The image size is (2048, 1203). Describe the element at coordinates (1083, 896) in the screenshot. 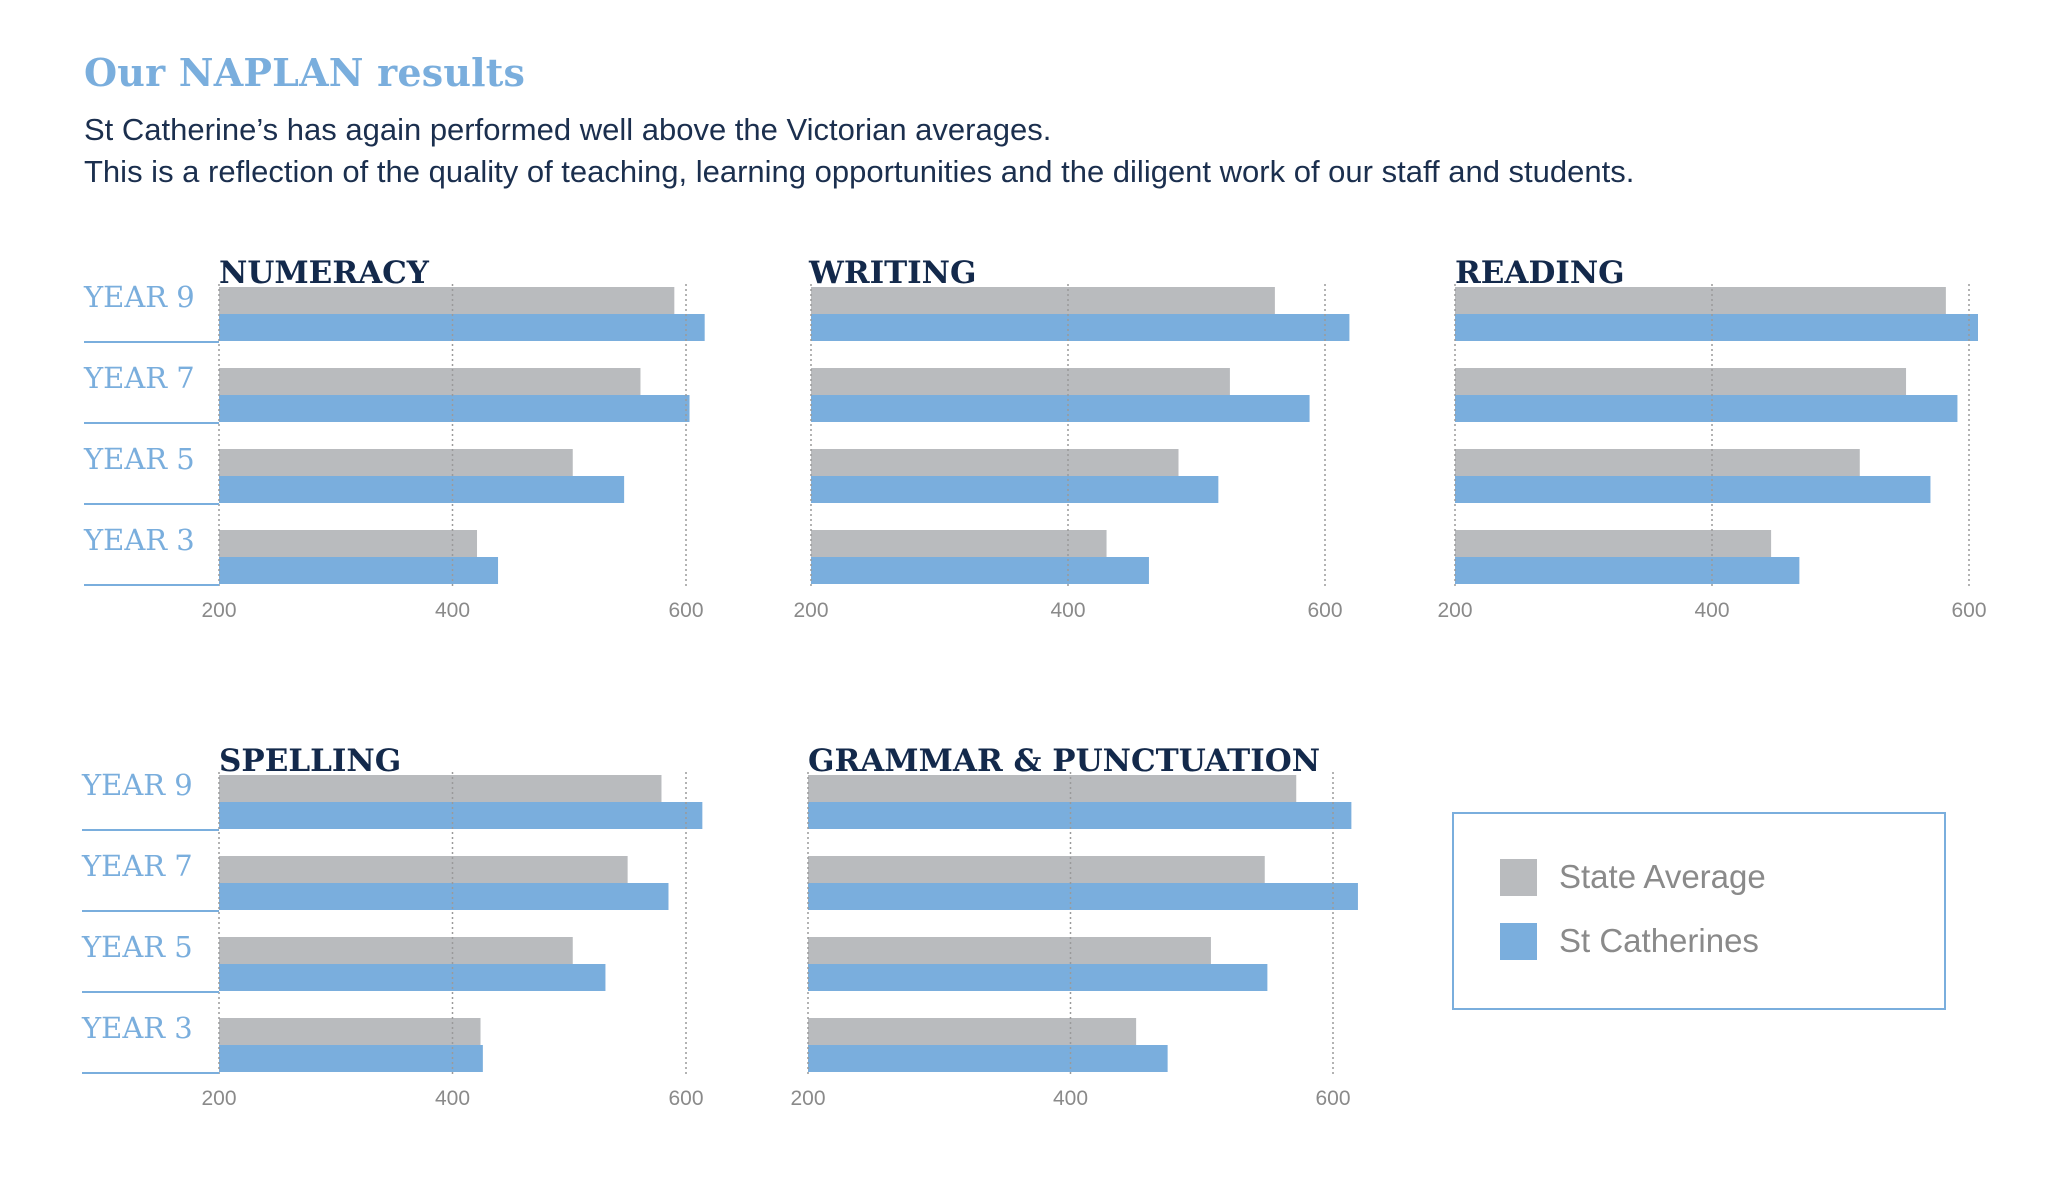

I see `bar-grammar-and-punctuation-year-7-st-catherines` at that location.